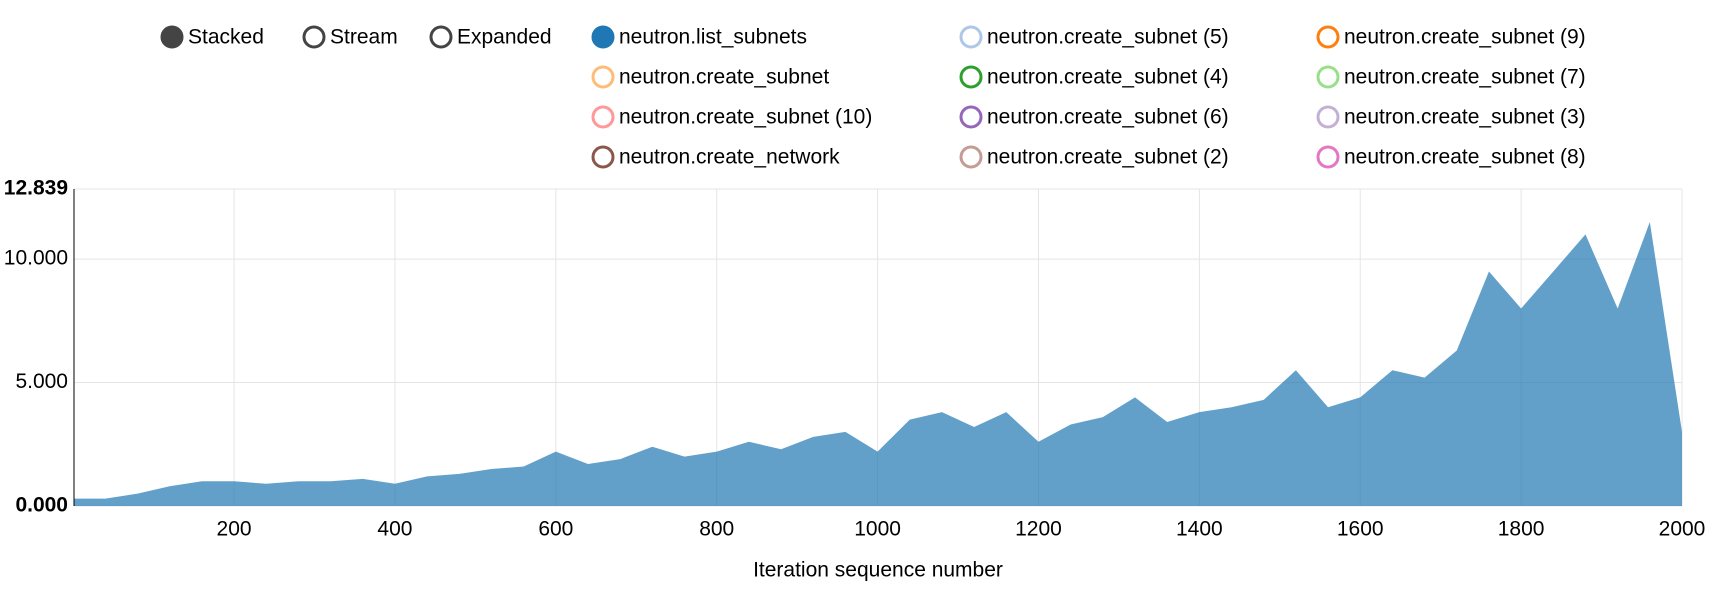 This screenshot has width=1722, height=612. I want to click on legend-label: neutron.create_subnet (8), so click(1465, 157).